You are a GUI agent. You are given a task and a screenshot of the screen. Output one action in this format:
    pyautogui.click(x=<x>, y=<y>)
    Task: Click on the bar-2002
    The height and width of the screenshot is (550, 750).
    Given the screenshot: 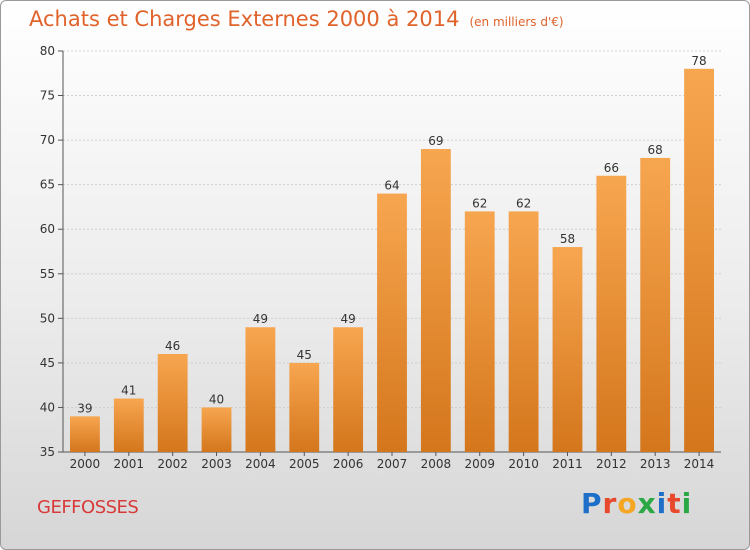 What is the action you would take?
    pyautogui.click(x=172, y=402)
    